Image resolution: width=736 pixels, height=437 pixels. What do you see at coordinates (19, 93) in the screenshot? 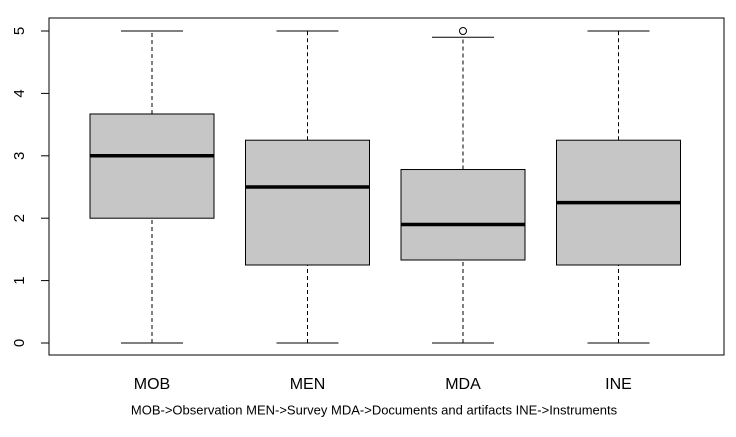
I see `y-tick-label: 4` at bounding box center [19, 93].